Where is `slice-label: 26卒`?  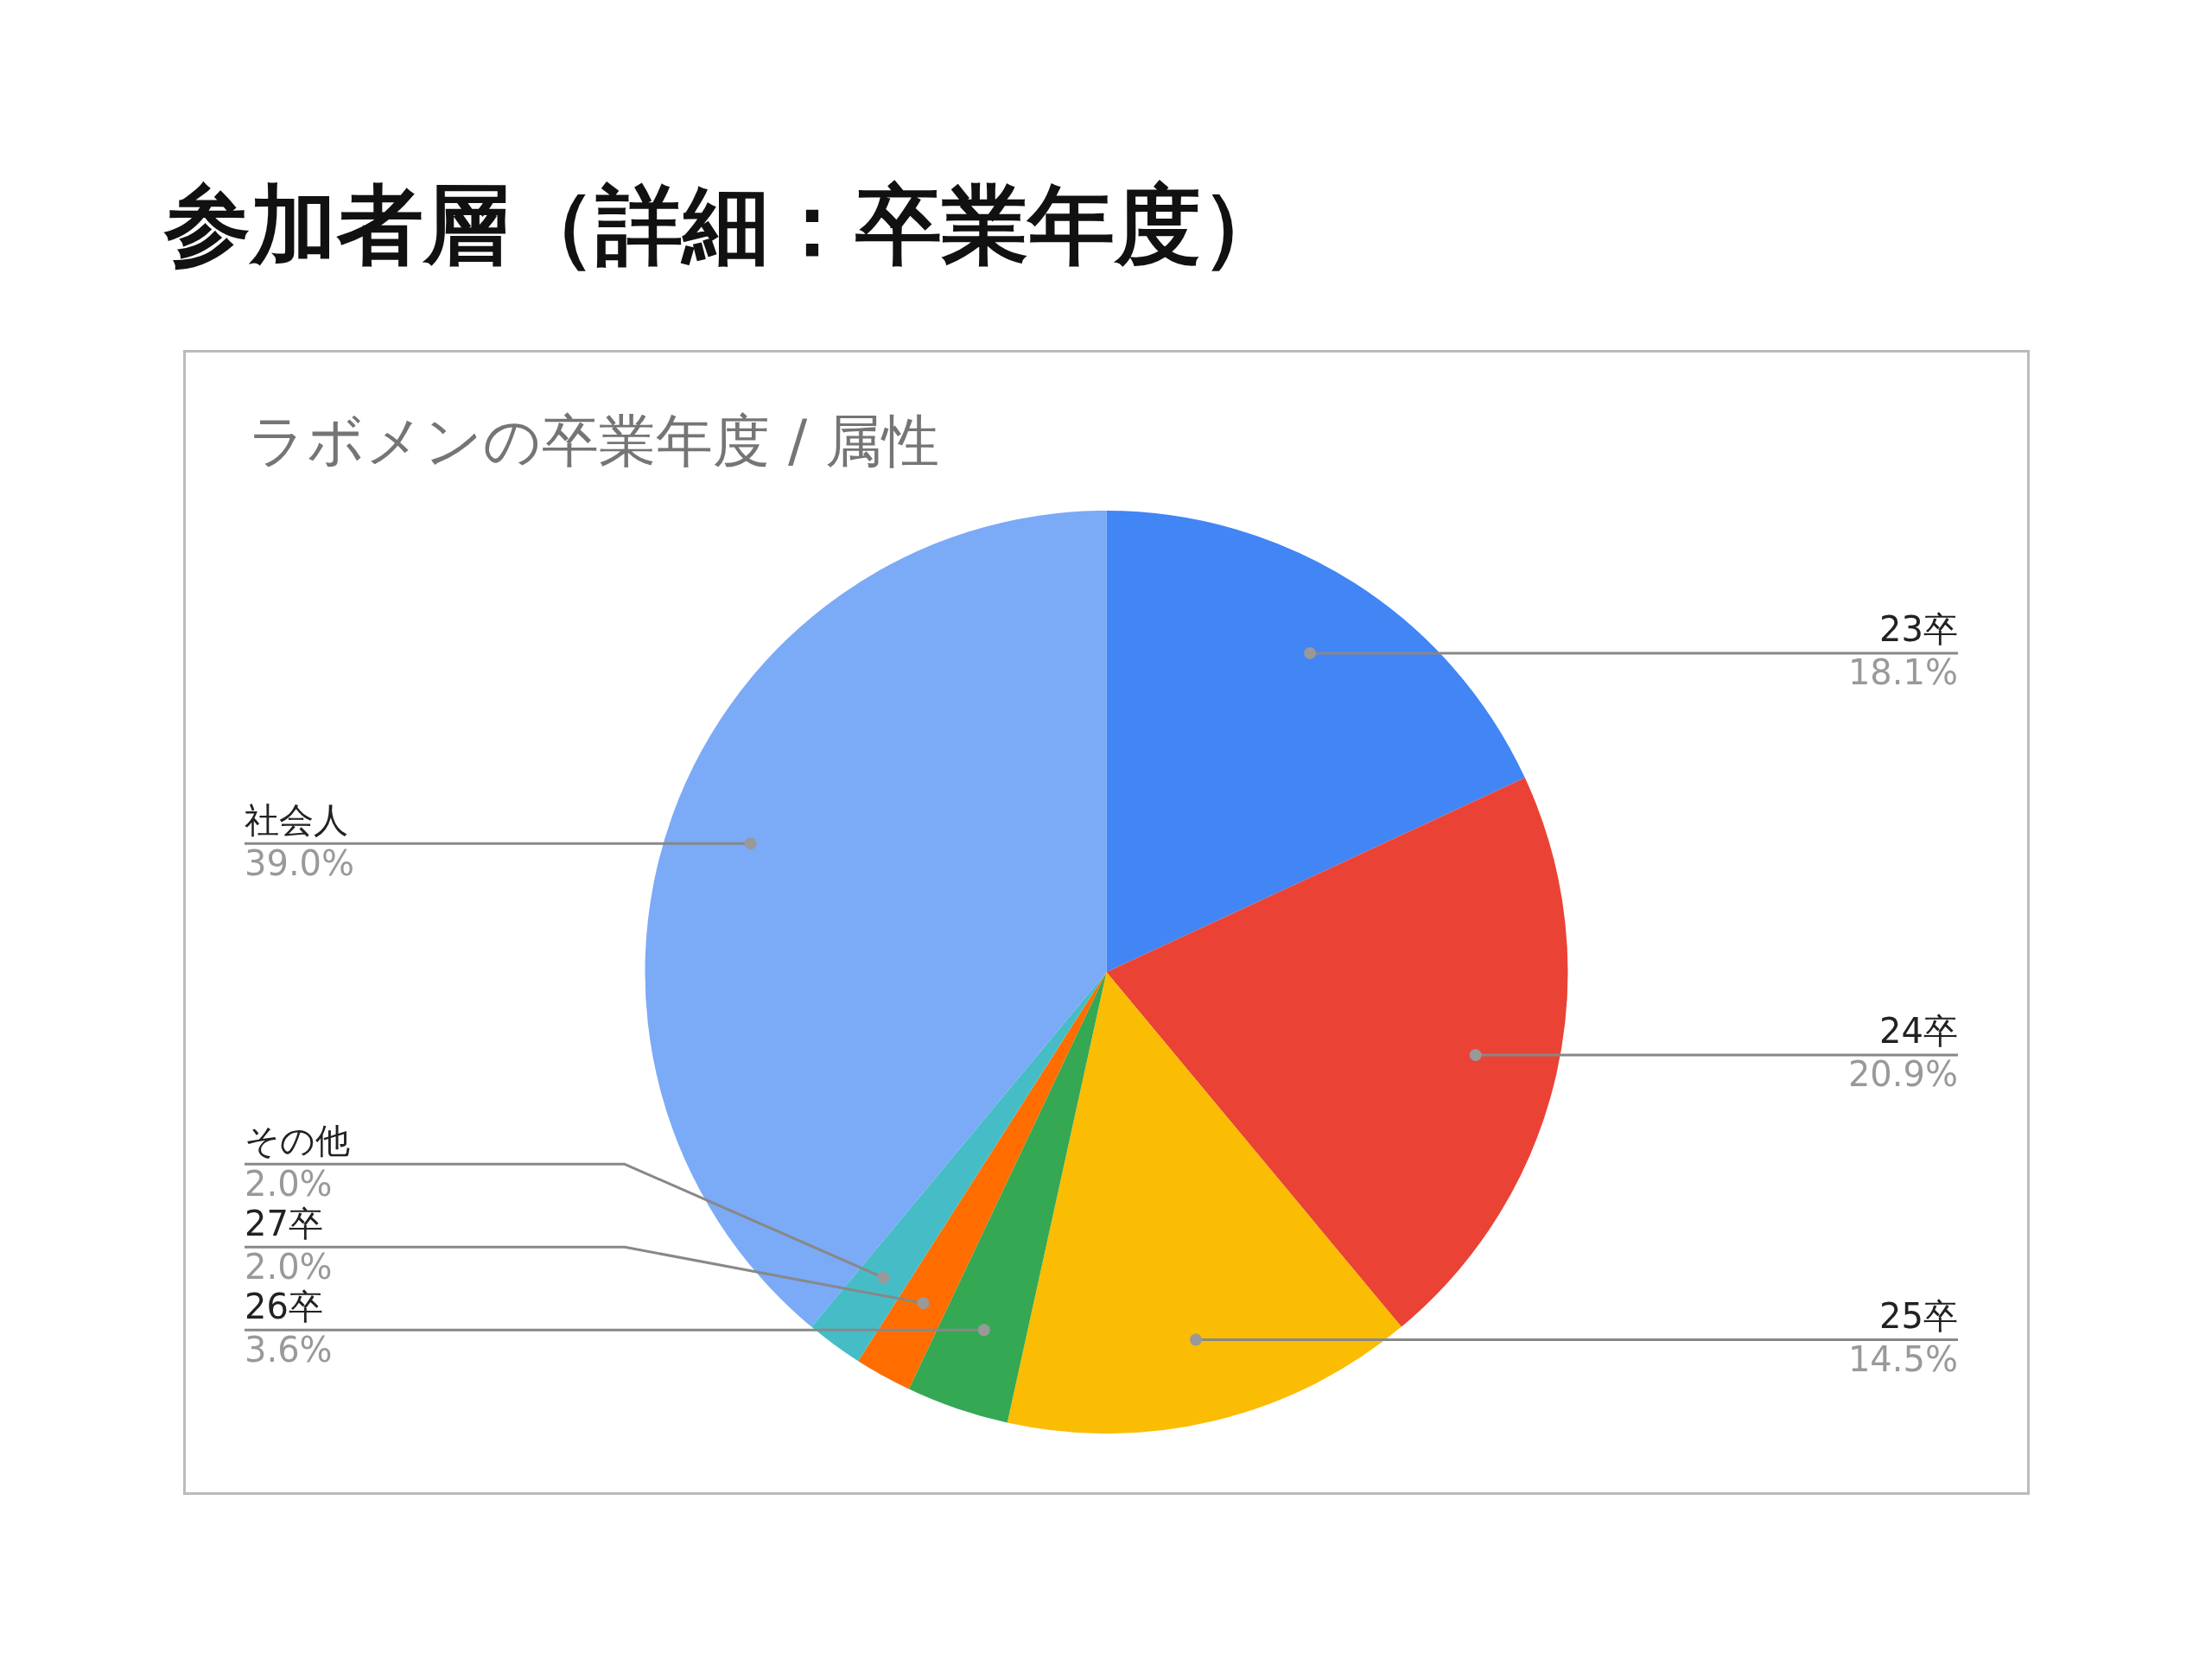
slice-label: 26卒 is located at coordinates (284, 1306).